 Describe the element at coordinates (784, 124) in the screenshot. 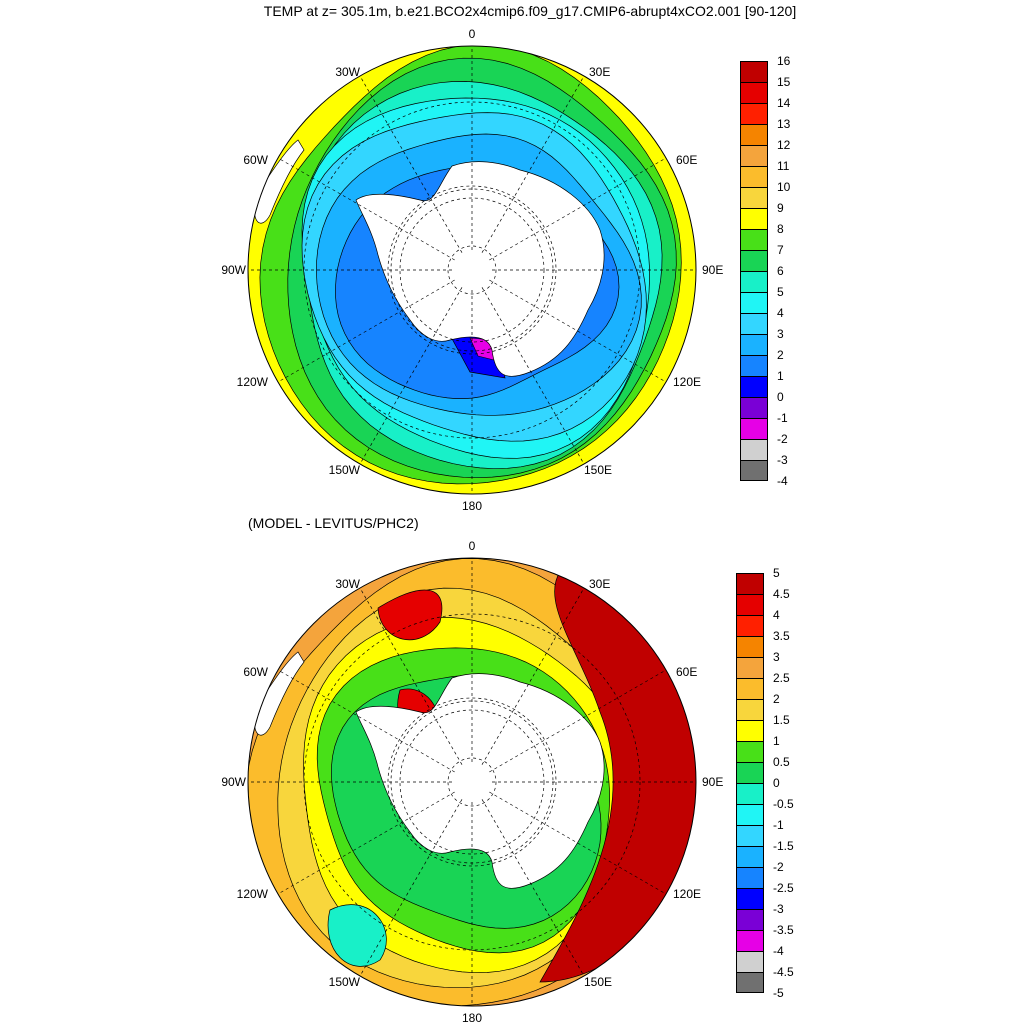

I see `colorbar-tick-label: 13` at that location.